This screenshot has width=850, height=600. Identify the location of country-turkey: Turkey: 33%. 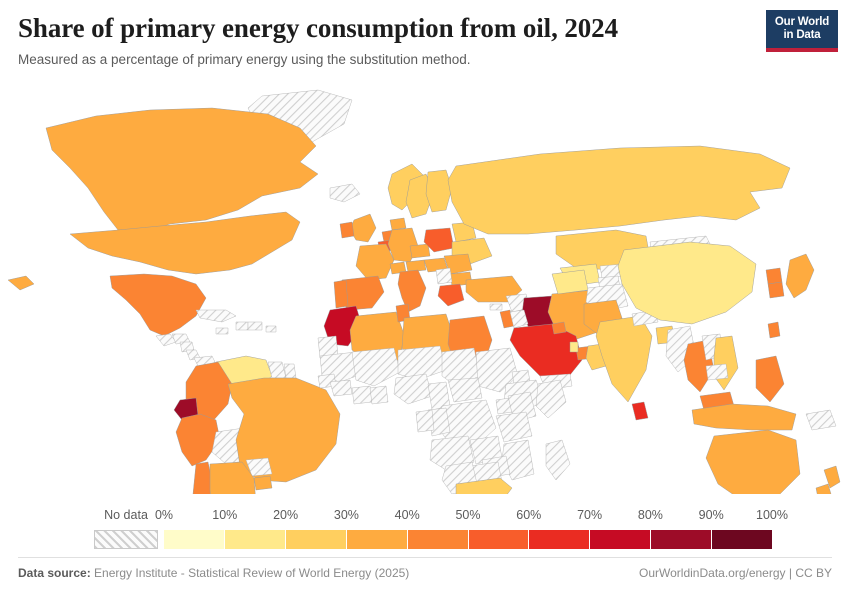
(494, 289).